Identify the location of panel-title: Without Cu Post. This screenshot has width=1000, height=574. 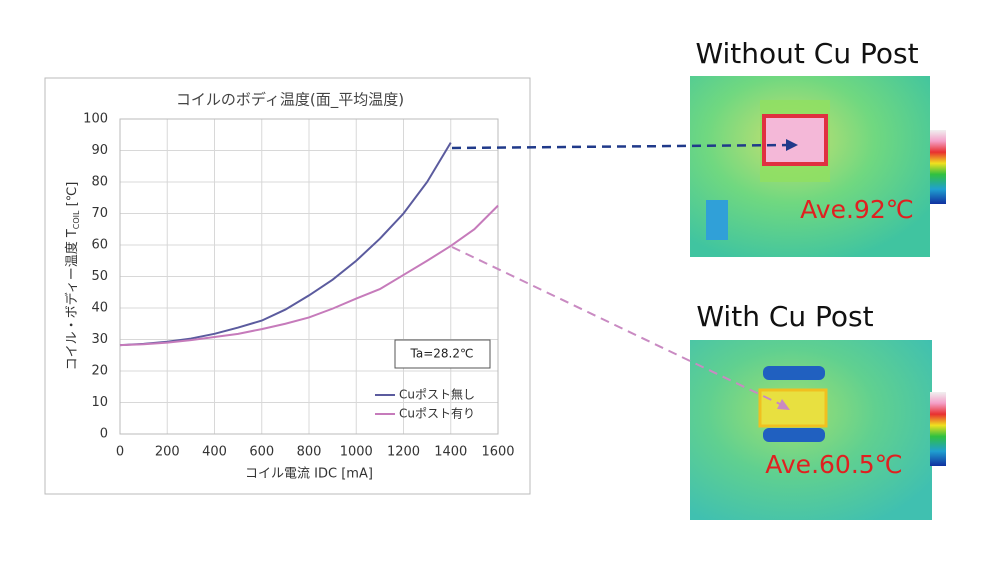
(806, 53).